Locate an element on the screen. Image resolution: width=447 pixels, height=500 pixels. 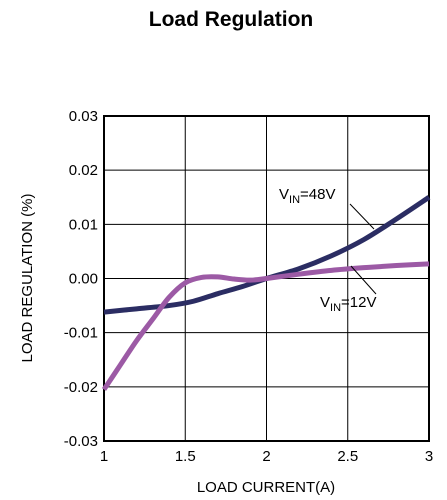
annotation-48v-v: V is located at coordinates (284, 194).